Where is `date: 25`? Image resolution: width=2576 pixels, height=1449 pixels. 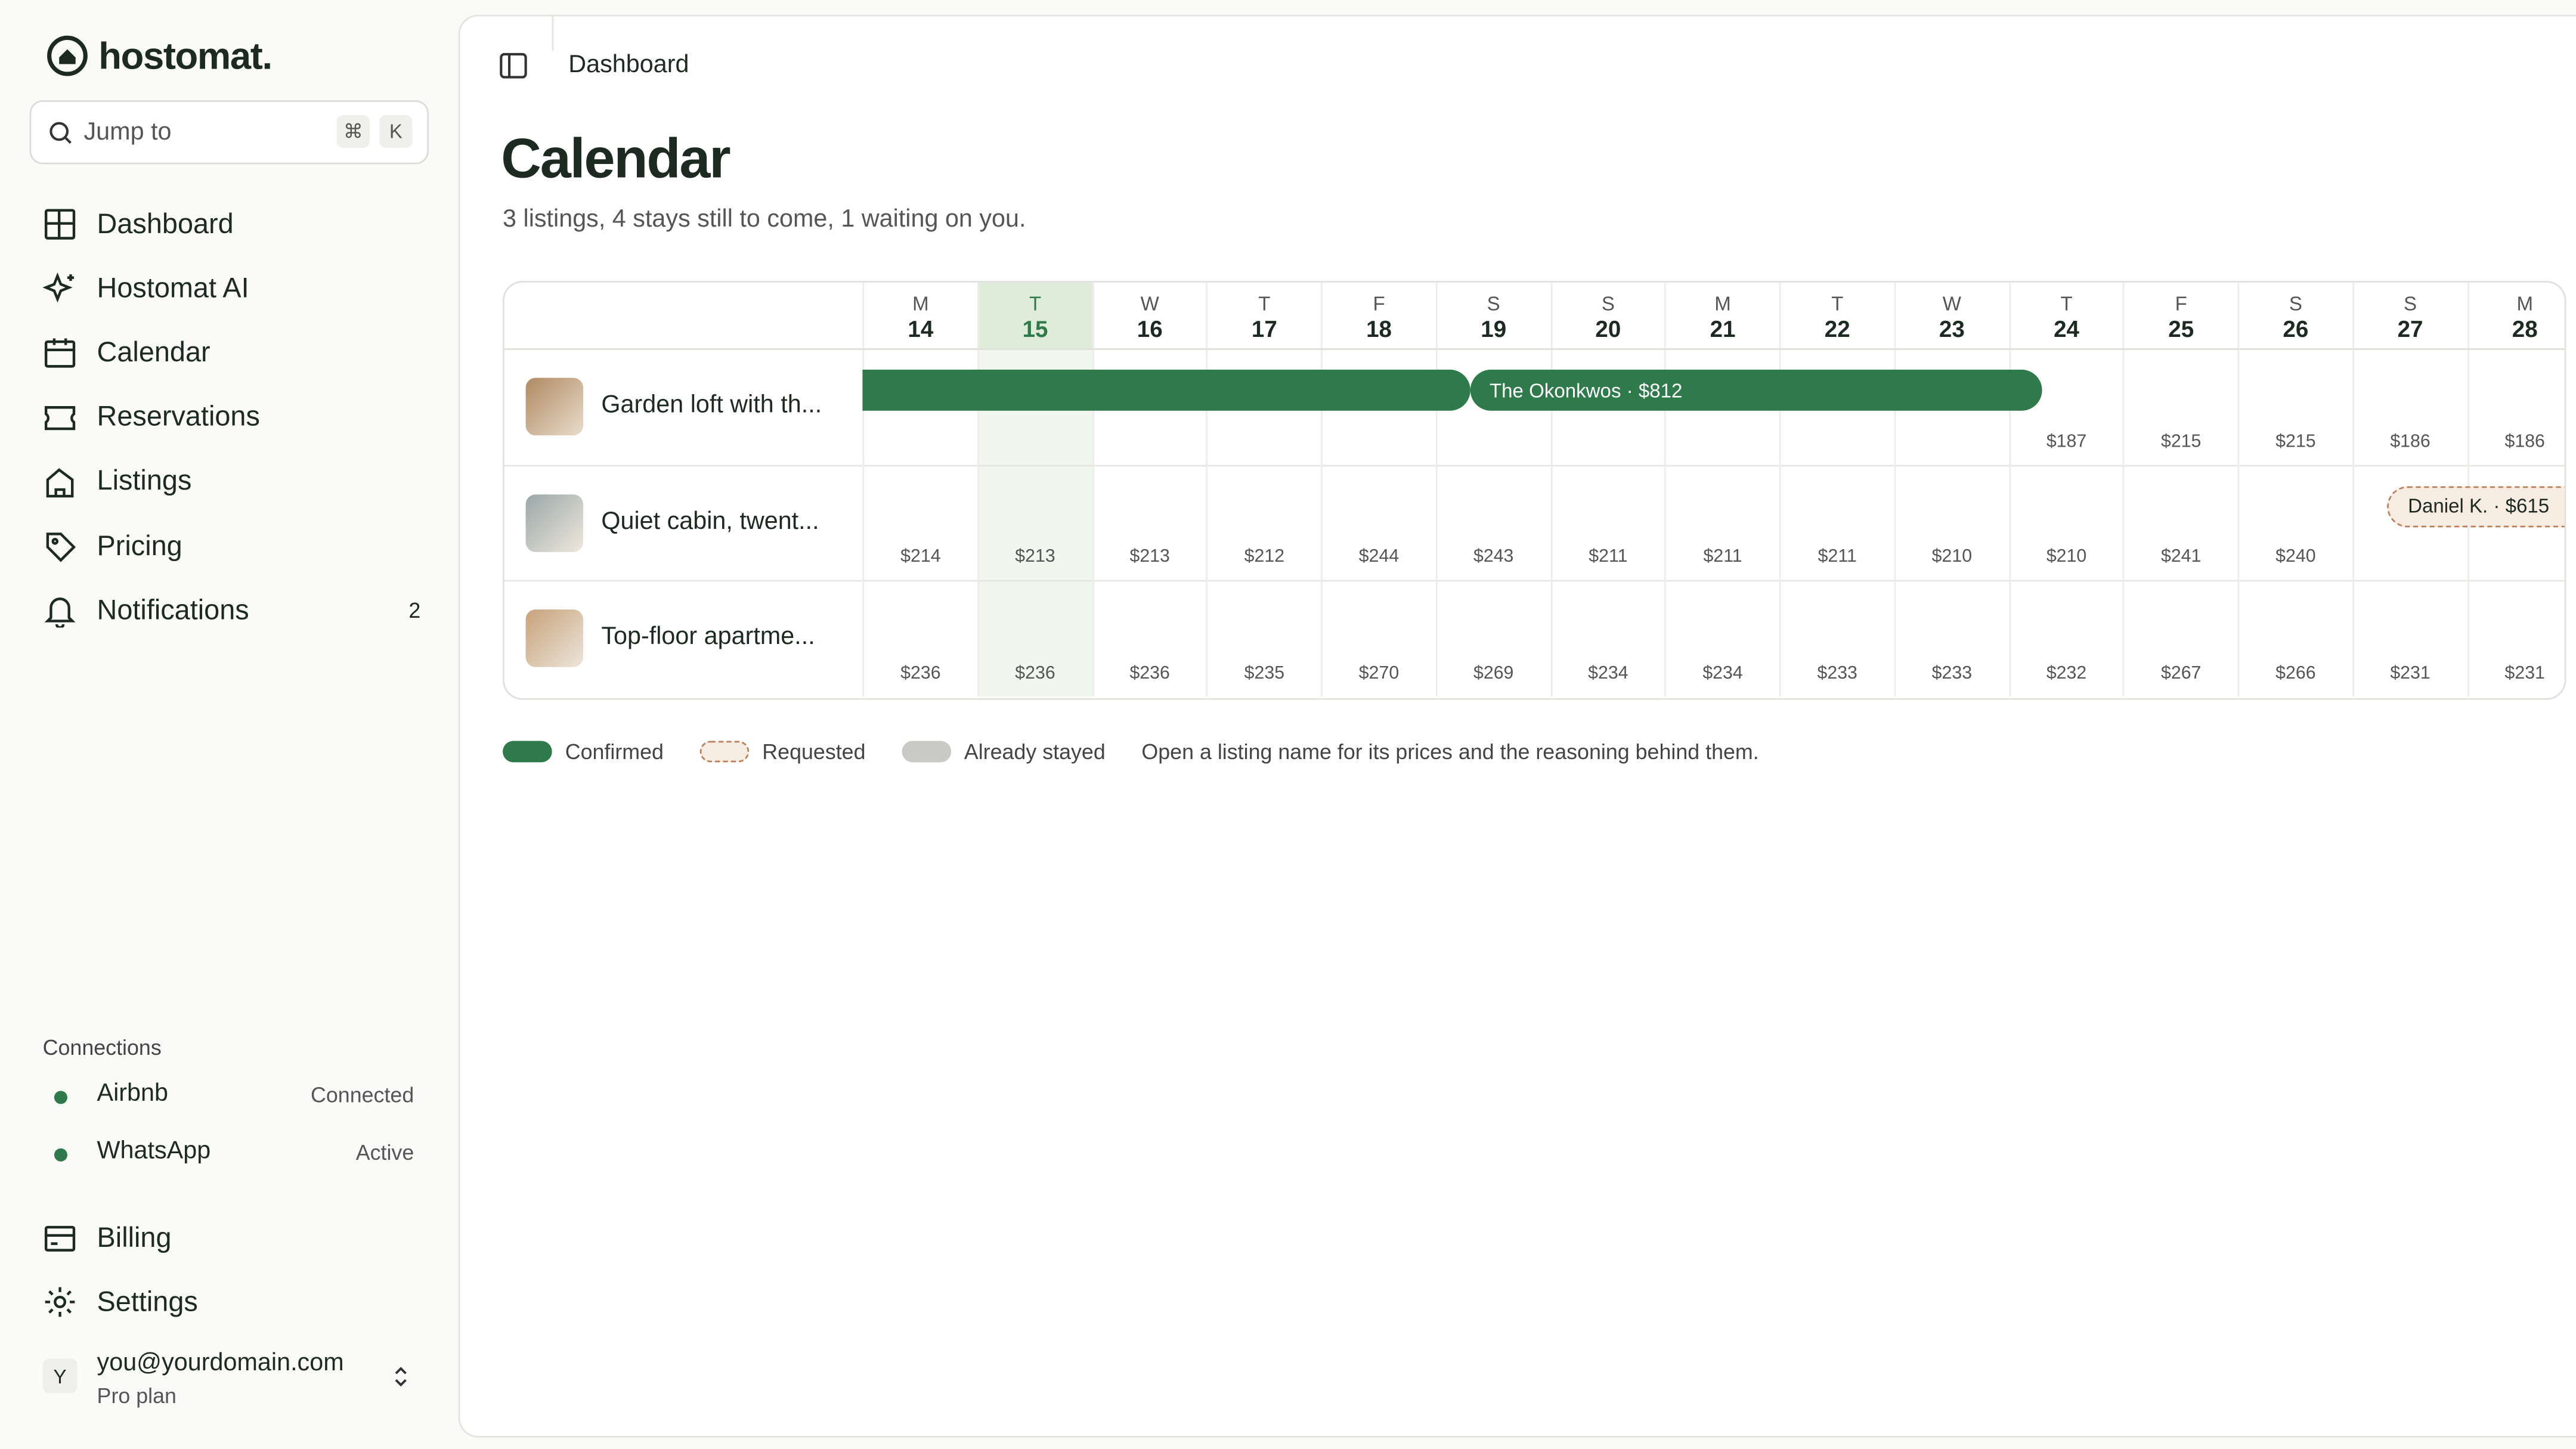
date: 25 is located at coordinates (2181, 328).